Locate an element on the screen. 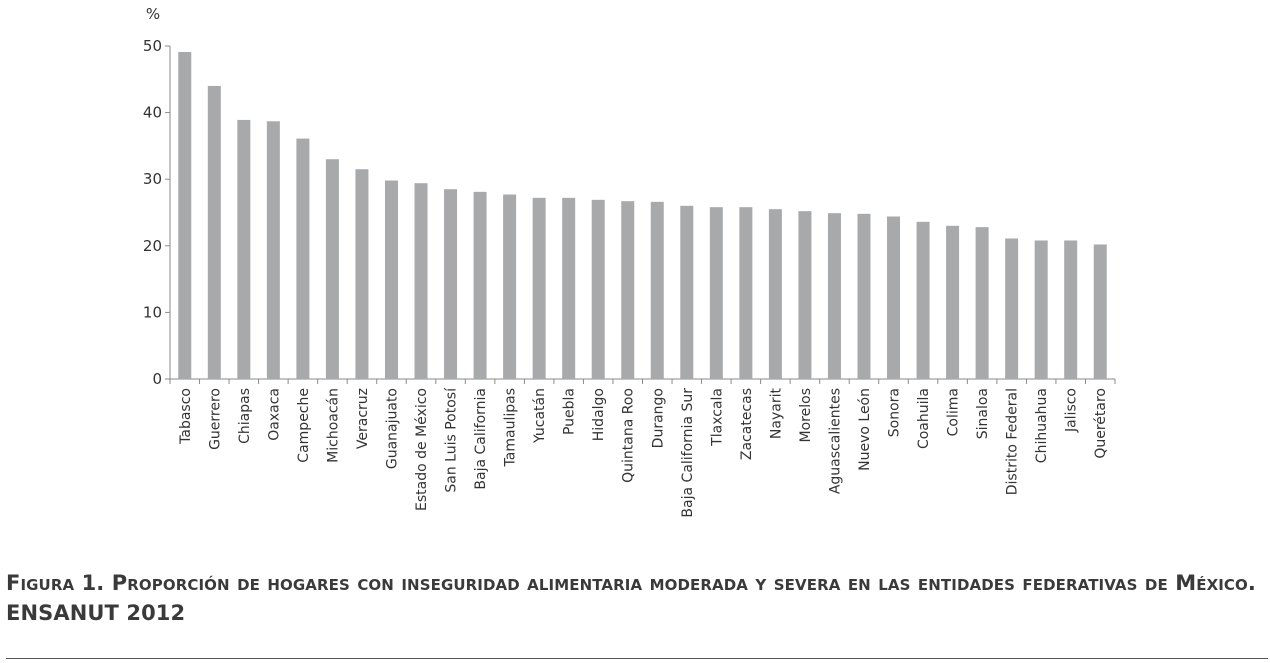 This screenshot has height=663, width=1270. x-category-label: Zacatecas is located at coordinates (747, 424).